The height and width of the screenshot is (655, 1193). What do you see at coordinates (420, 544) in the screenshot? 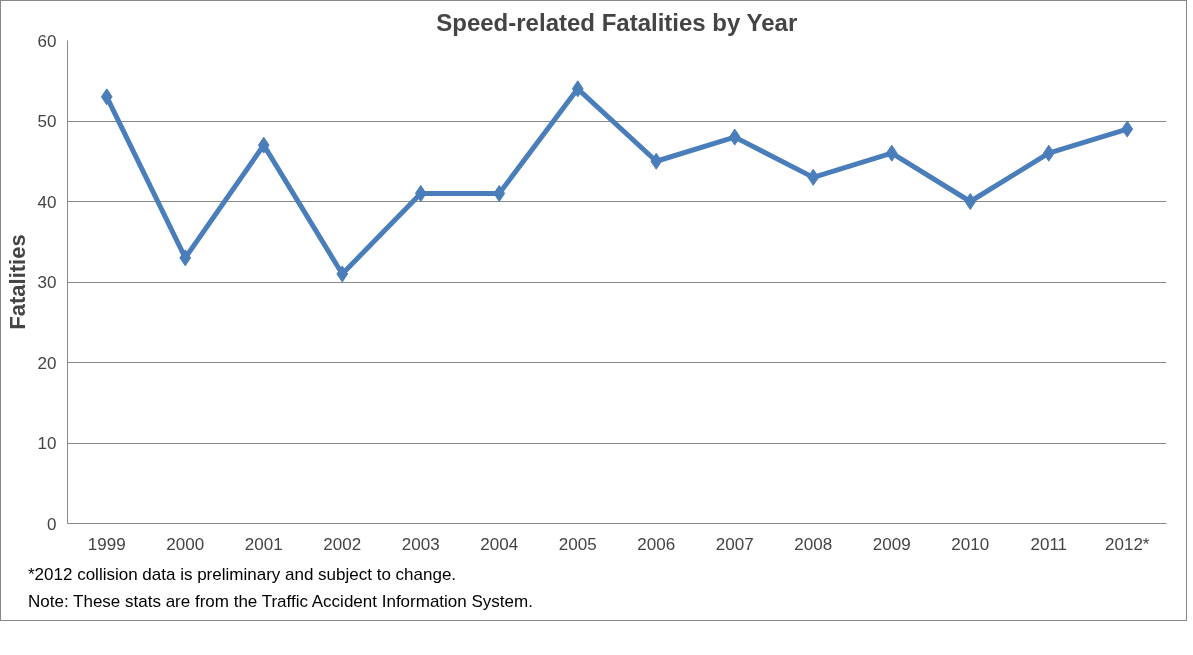
I see `x-tick-label: 2003` at bounding box center [420, 544].